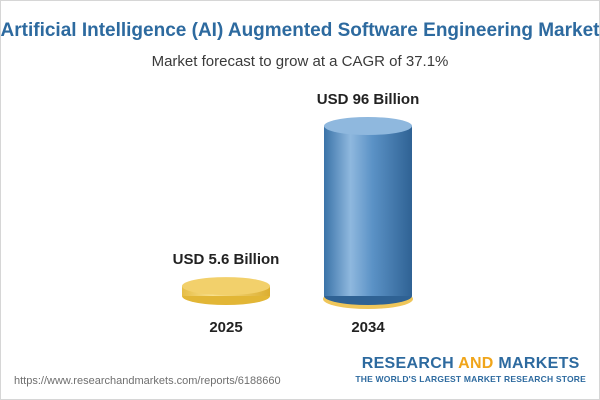  Describe the element at coordinates (368, 327) in the screenshot. I see `category-label-1: 2034` at that location.